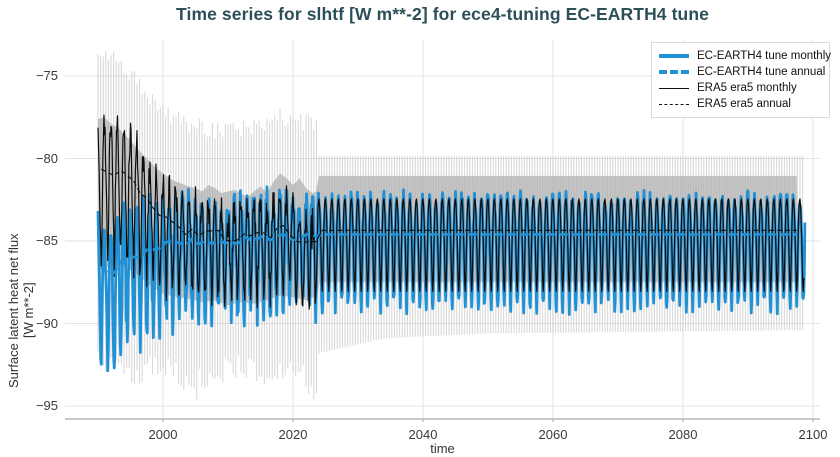 This screenshot has width=840, height=457. Describe the element at coordinates (46, 405) in the screenshot. I see `y-tick-label: −95` at that location.